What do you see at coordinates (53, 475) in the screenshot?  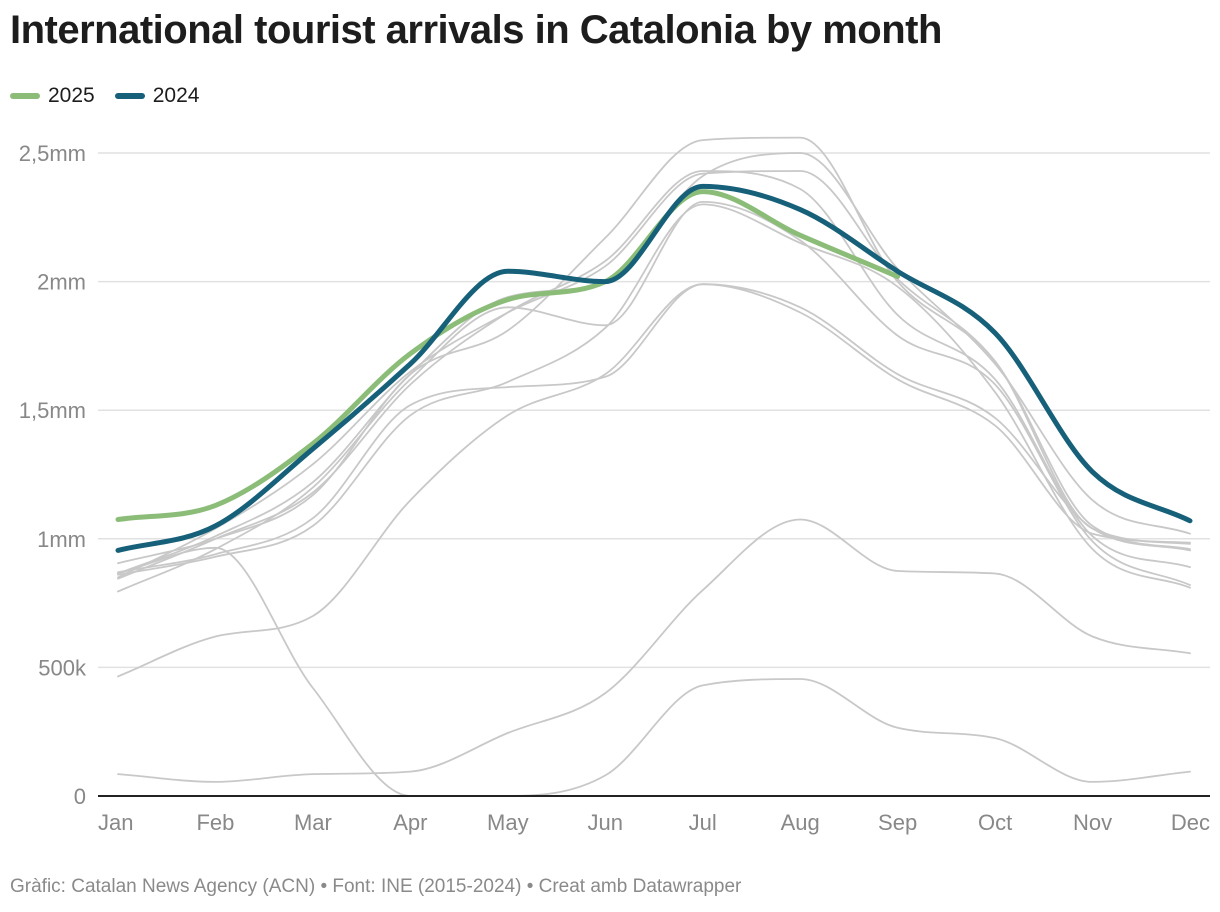 I see `y-axis-tick-labels: 0 500k 1mm 1,5mm 2mm 2,5mm` at bounding box center [53, 475].